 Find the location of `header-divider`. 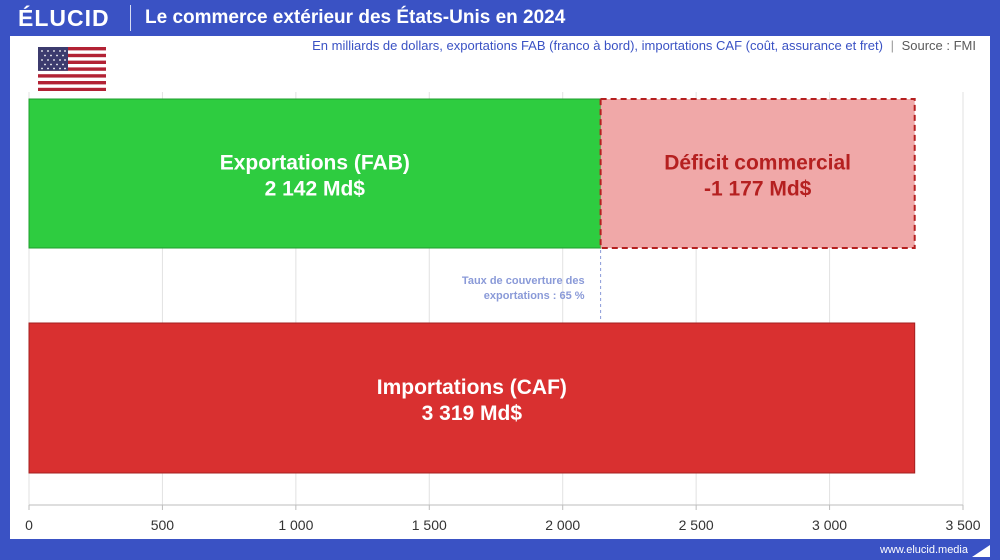

header-divider is located at coordinates (130, 18).